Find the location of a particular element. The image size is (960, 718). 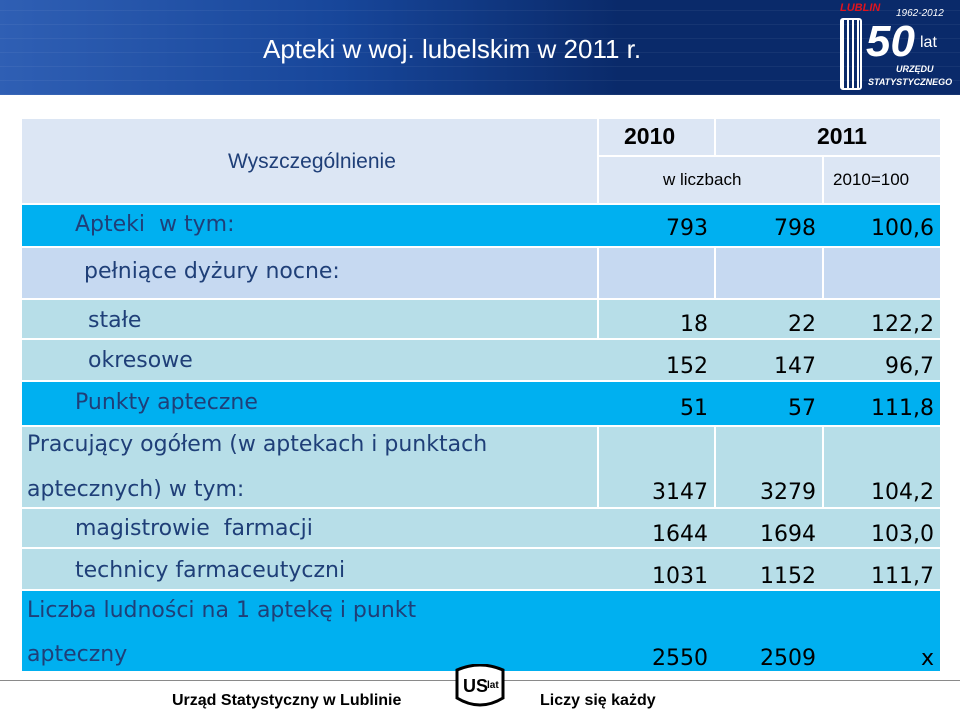

row-population-per-pharmacy is located at coordinates (481, 631).